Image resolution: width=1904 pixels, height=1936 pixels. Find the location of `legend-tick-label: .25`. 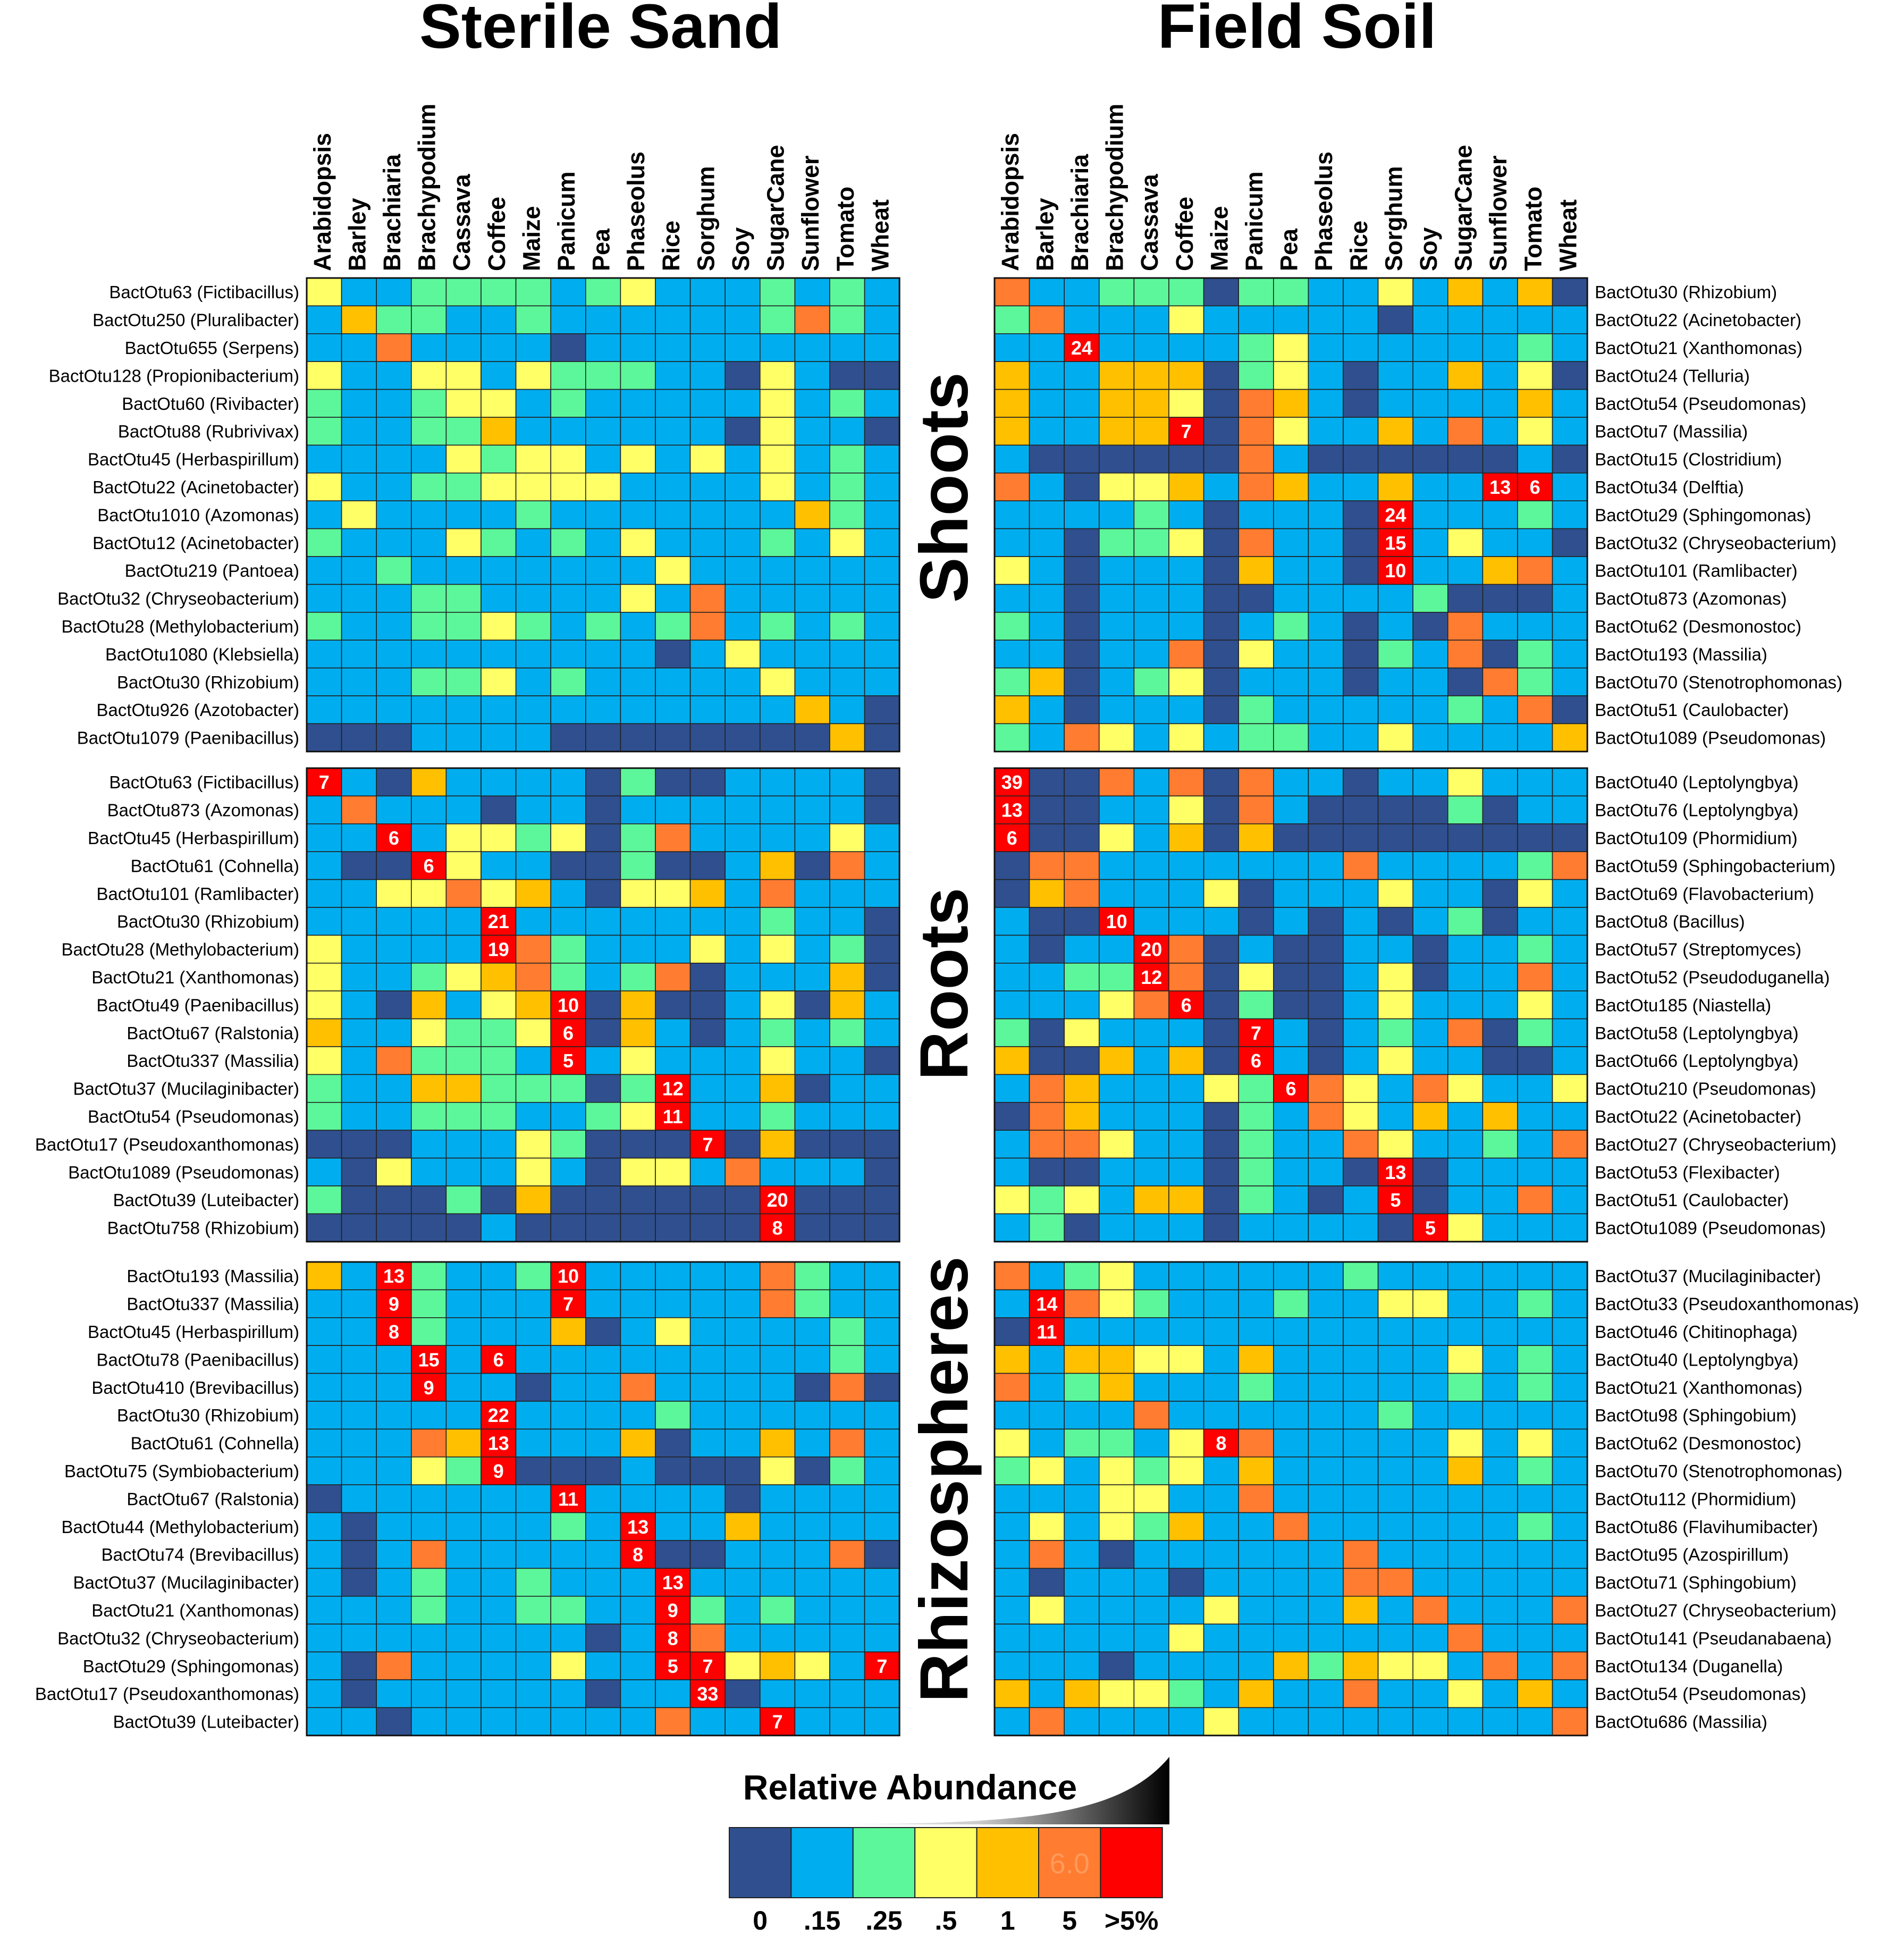

legend-tick-label: .25 is located at coordinates (884, 1921).